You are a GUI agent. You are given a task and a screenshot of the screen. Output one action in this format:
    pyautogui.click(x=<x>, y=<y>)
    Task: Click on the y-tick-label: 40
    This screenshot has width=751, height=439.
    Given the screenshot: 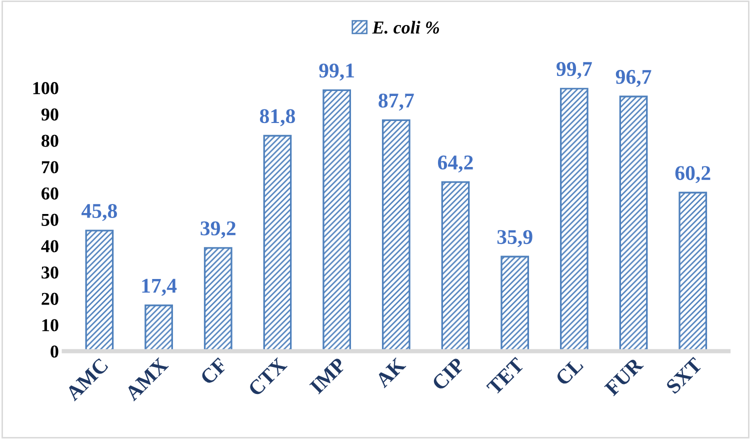 What is the action you would take?
    pyautogui.click(x=49, y=246)
    